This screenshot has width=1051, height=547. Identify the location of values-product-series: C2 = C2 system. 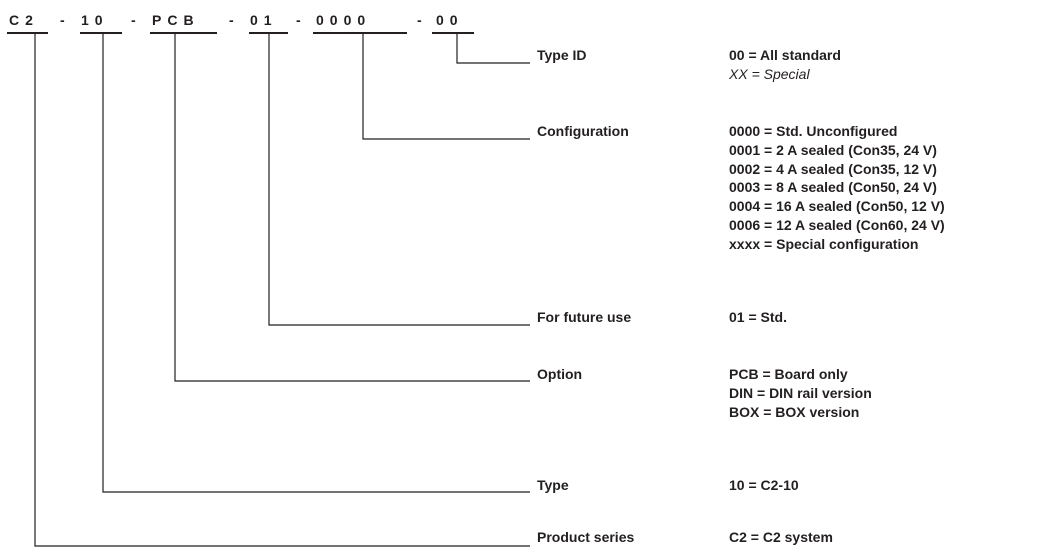
(781, 537).